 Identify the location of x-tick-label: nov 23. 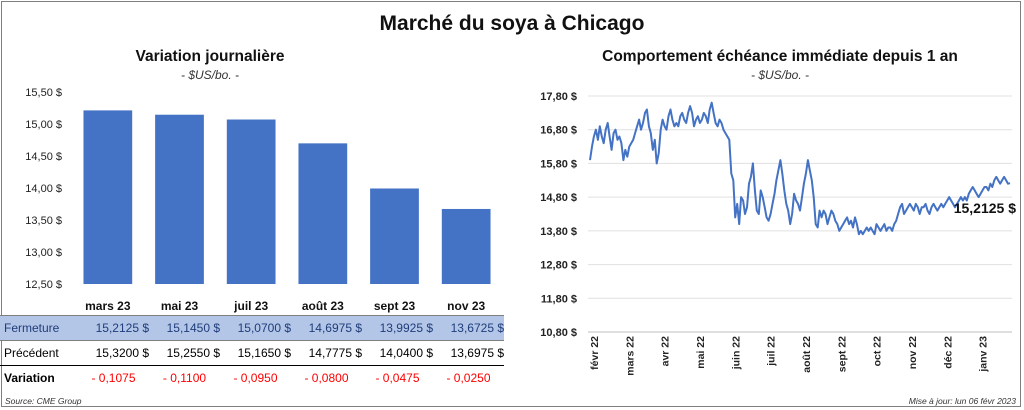
(466, 306).